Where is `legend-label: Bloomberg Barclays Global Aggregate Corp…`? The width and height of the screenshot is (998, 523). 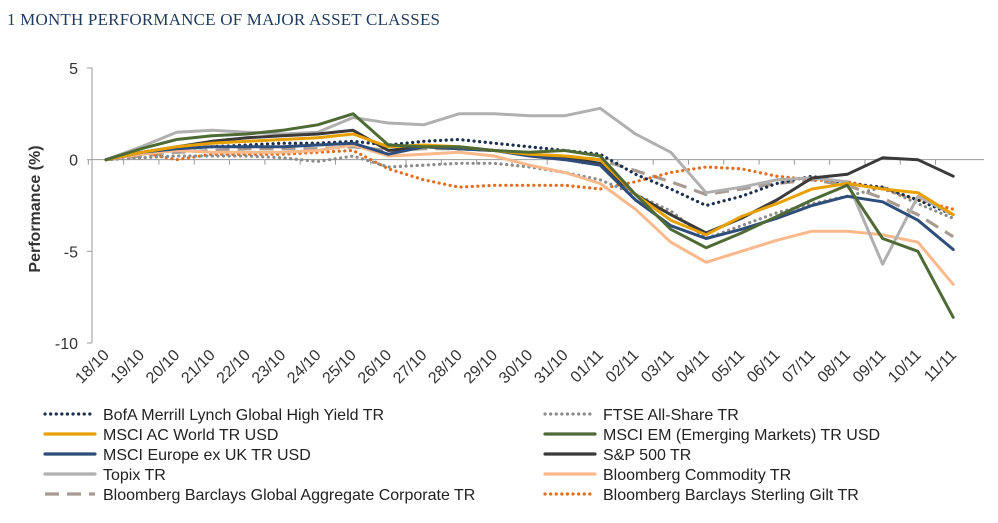 legend-label: Bloomberg Barclays Global Aggregate Corp… is located at coordinates (289, 495).